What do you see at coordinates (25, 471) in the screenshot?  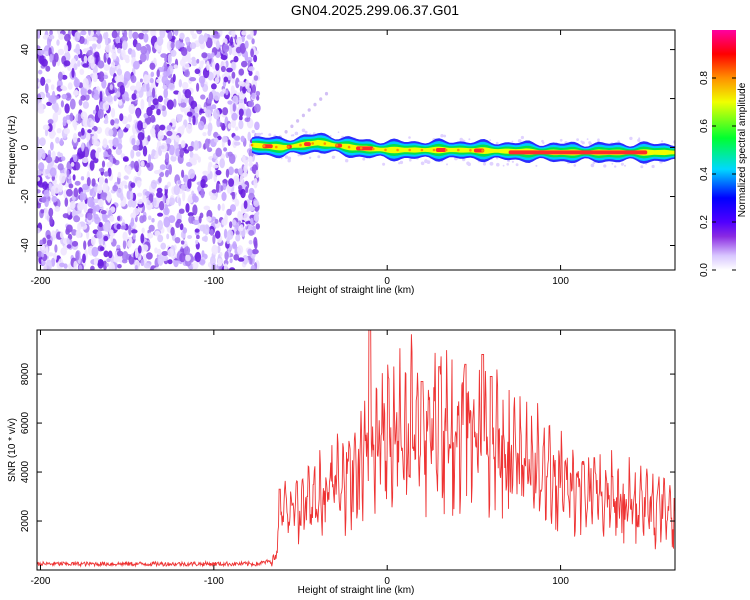 I see `snr-ytick-label: 4000` at bounding box center [25, 471].